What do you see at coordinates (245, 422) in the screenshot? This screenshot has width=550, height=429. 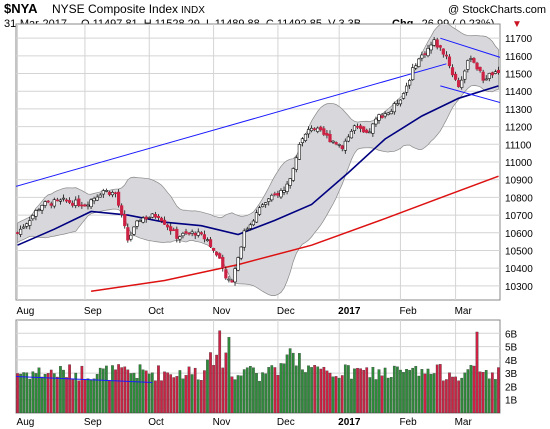 I see `volume-x-axis: Aug Sep Oct Nov Dec 2017 Feb Mar` at bounding box center [245, 422].